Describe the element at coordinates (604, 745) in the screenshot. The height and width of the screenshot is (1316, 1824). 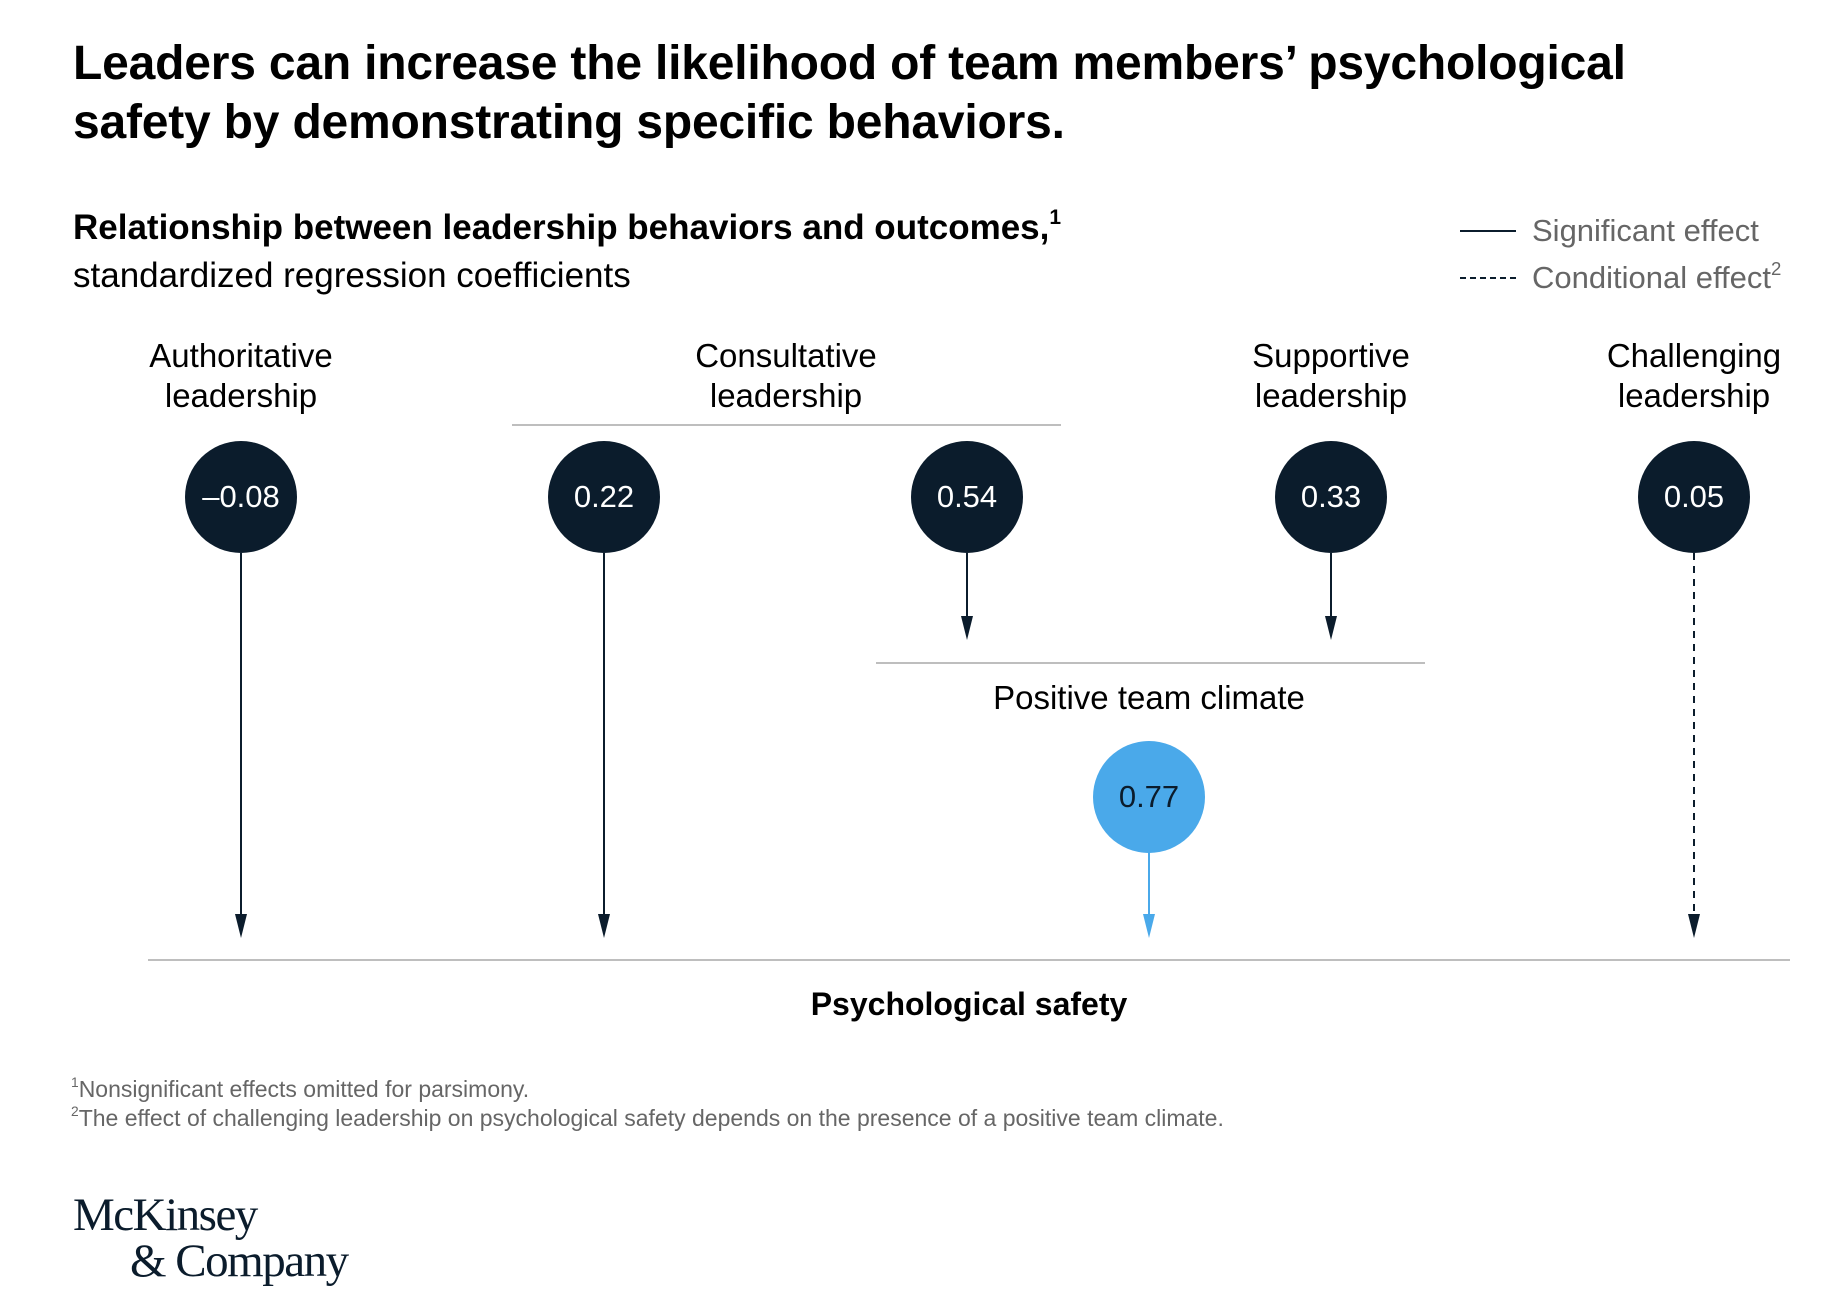
I see `arrow-consultative-to-safety` at that location.